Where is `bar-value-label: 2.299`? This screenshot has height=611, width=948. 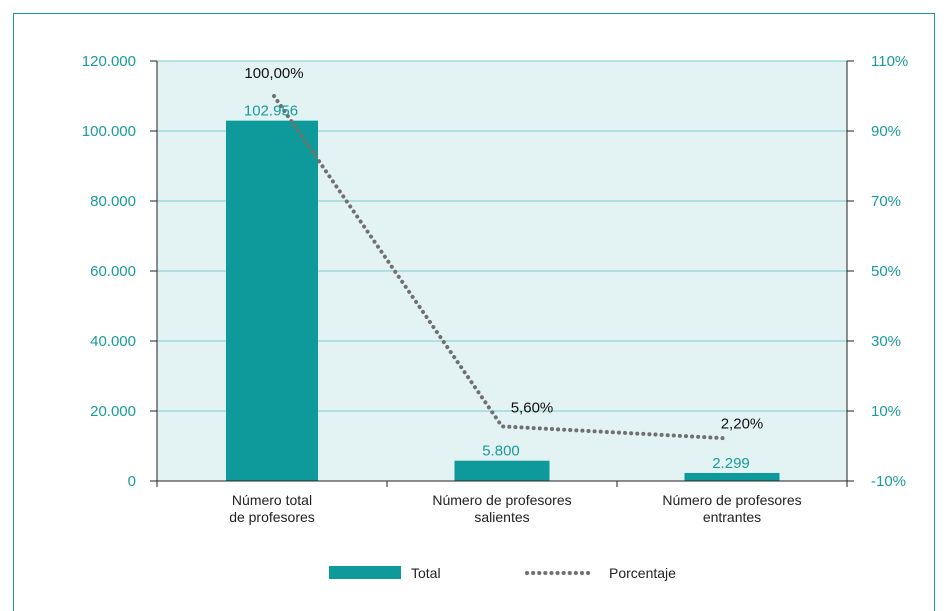
bar-value-label: 2.299 is located at coordinates (731, 463).